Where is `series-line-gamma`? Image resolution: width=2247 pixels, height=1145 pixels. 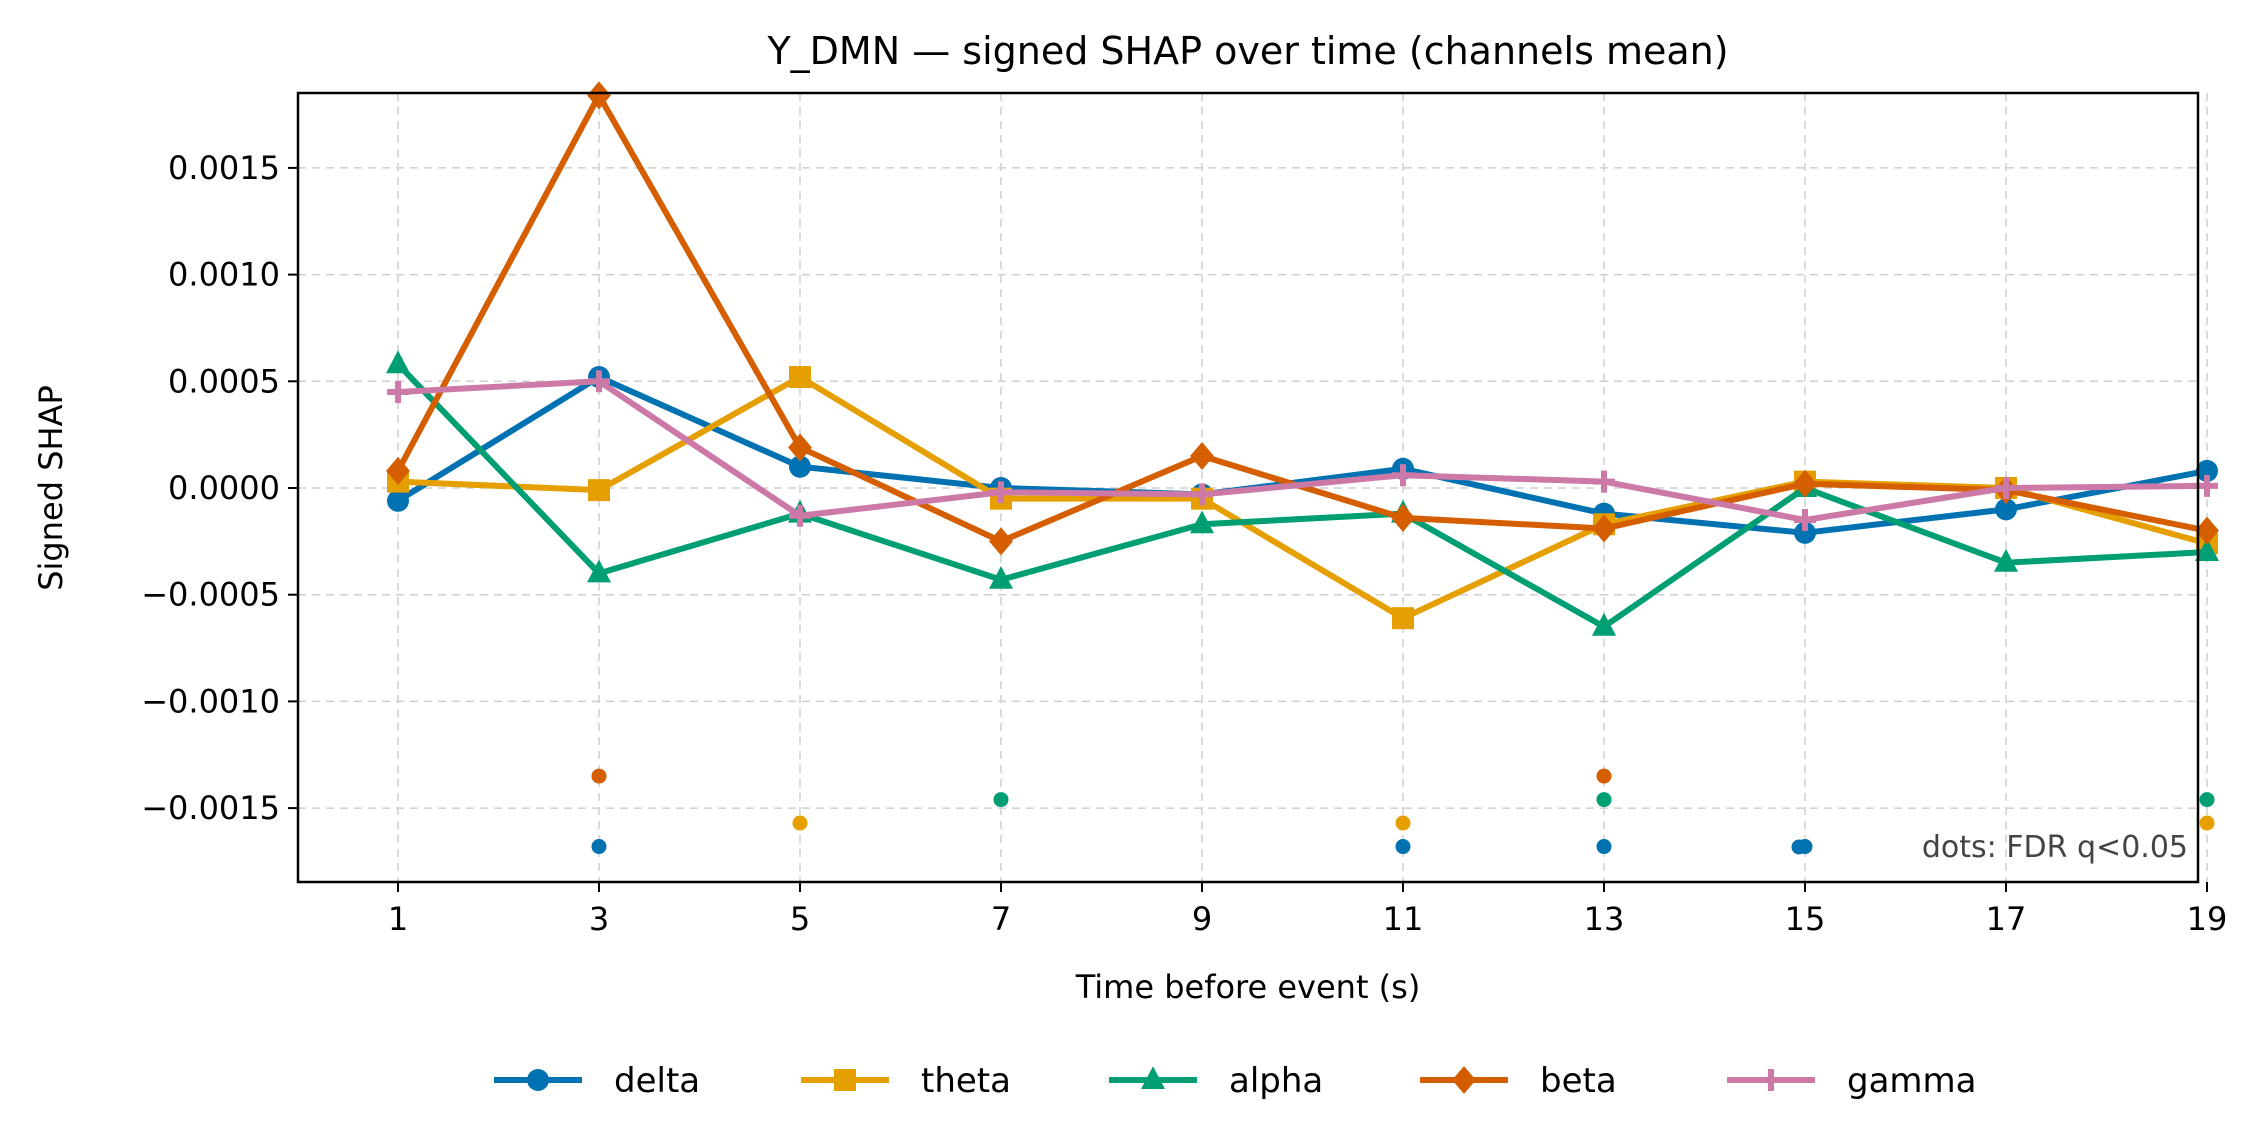
series-line-gamma is located at coordinates (1302, 451).